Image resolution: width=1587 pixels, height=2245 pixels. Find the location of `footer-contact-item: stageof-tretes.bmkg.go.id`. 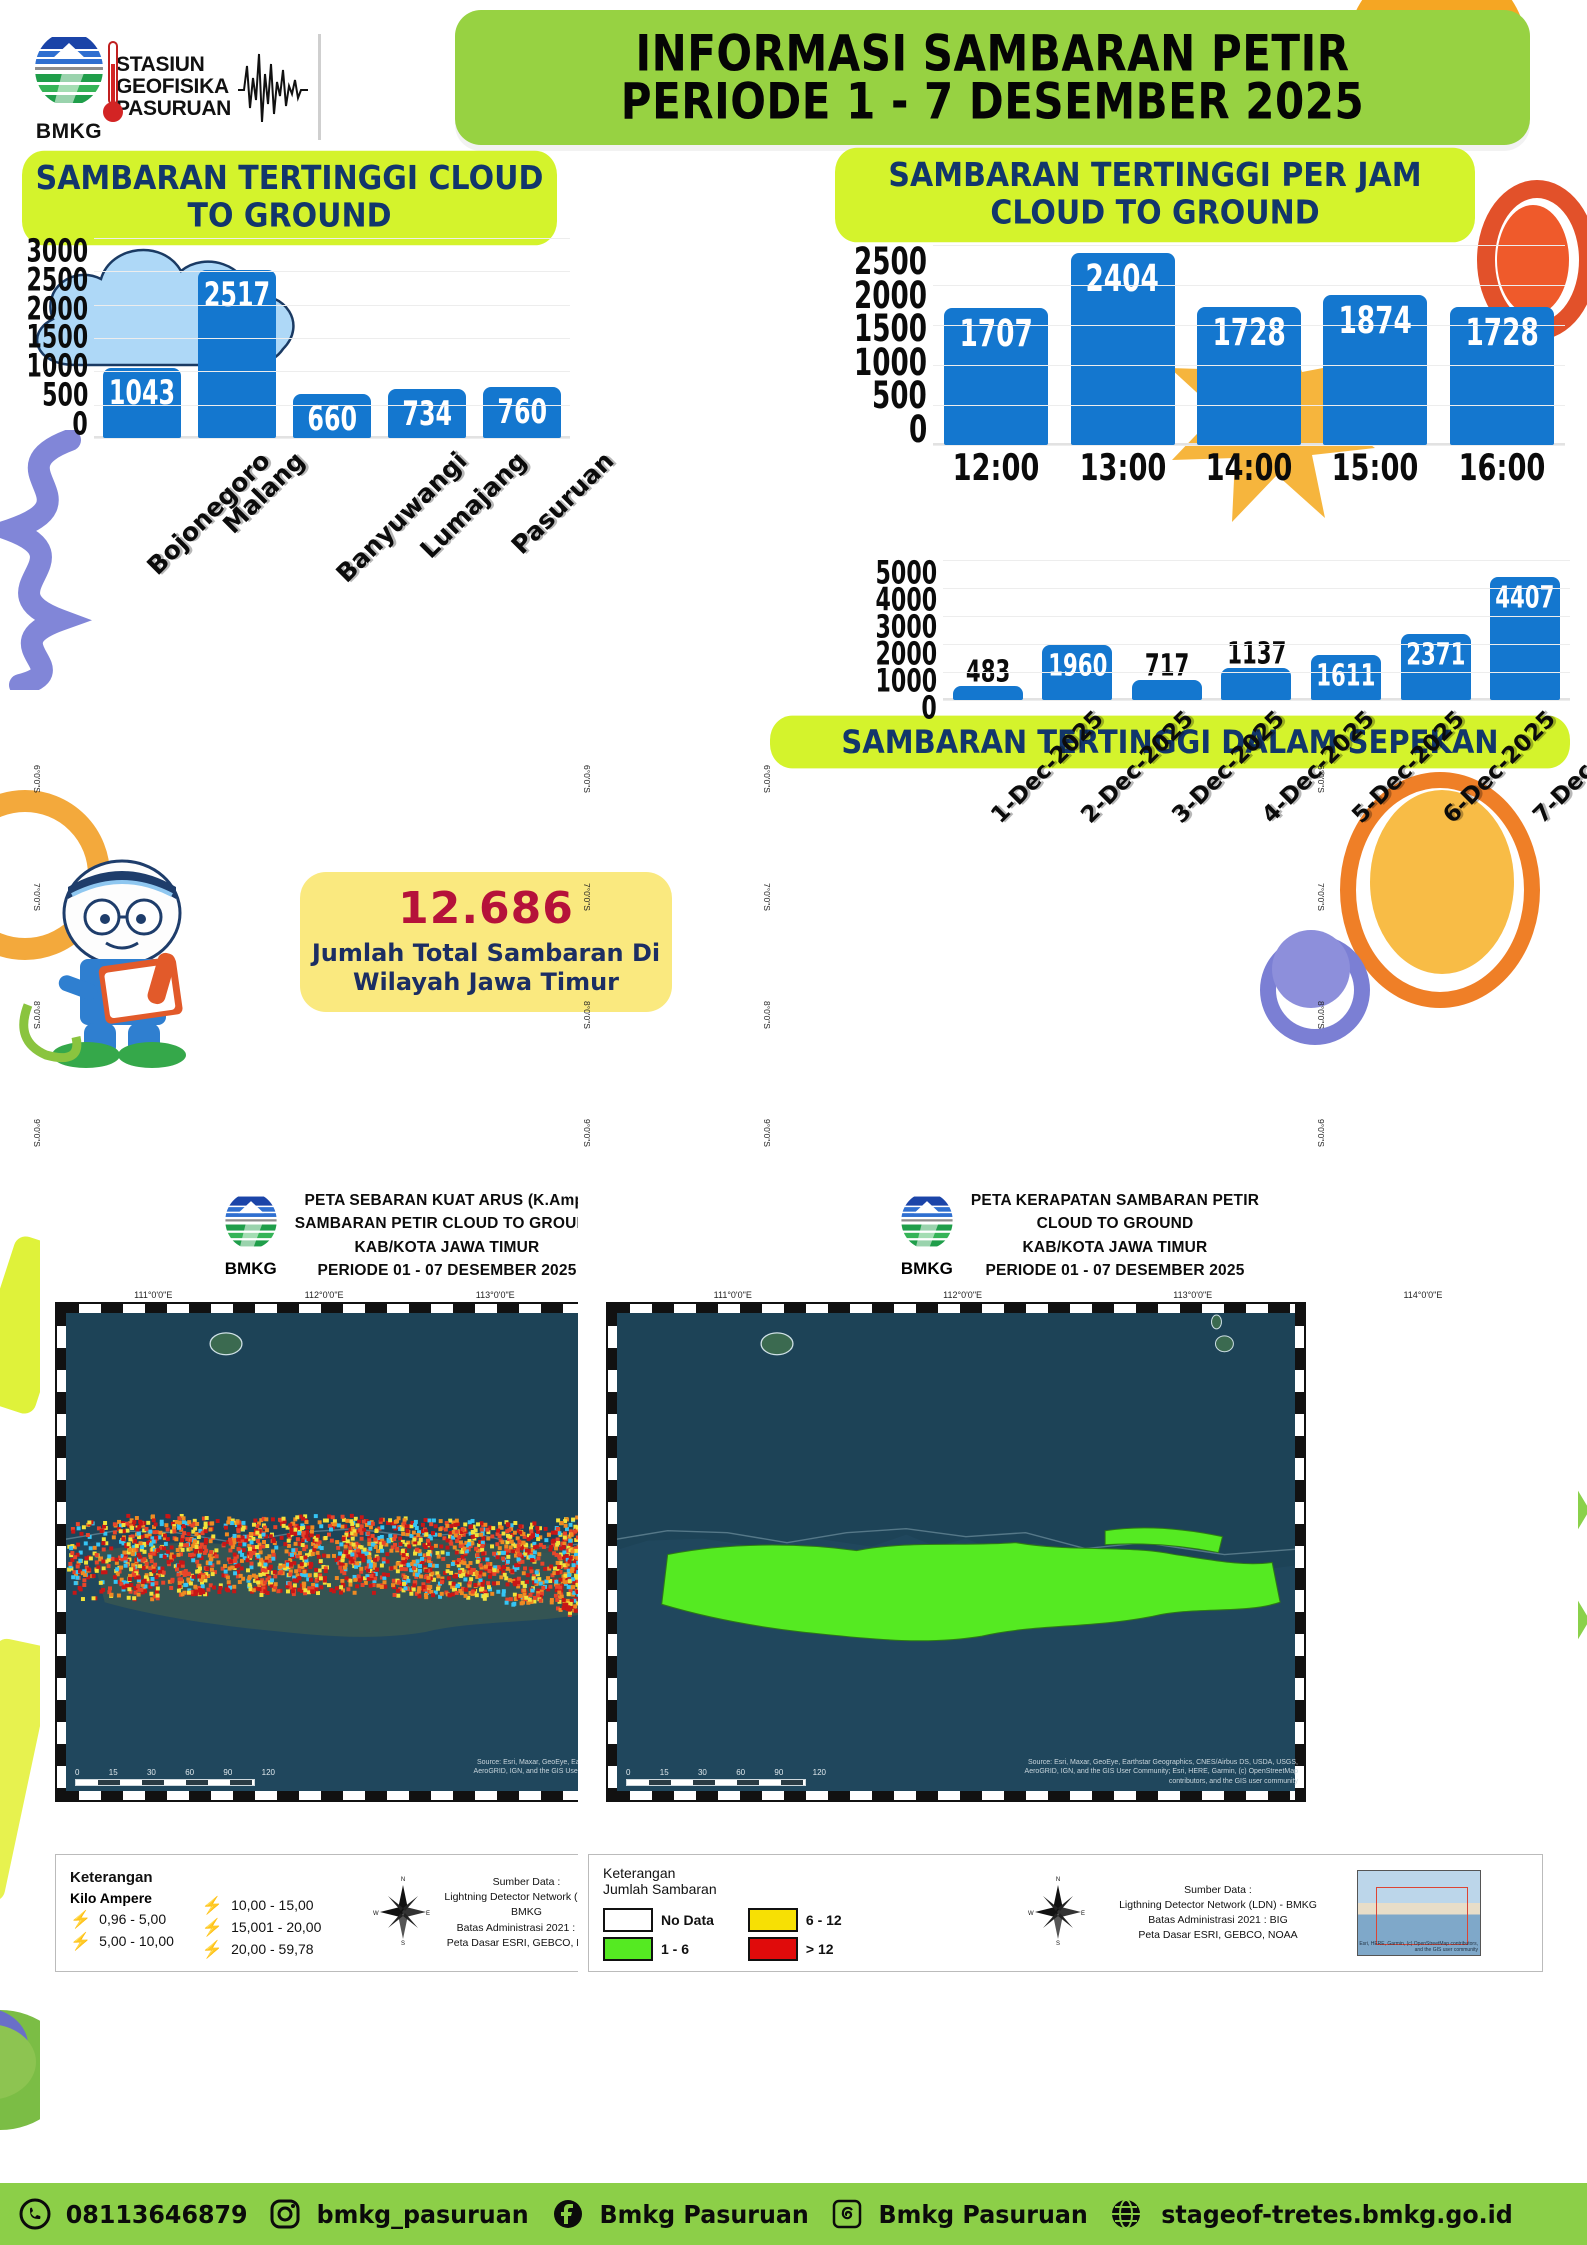

footer-contact-item: stageof-tretes.bmkg.go.id is located at coordinates (1315, 2214).